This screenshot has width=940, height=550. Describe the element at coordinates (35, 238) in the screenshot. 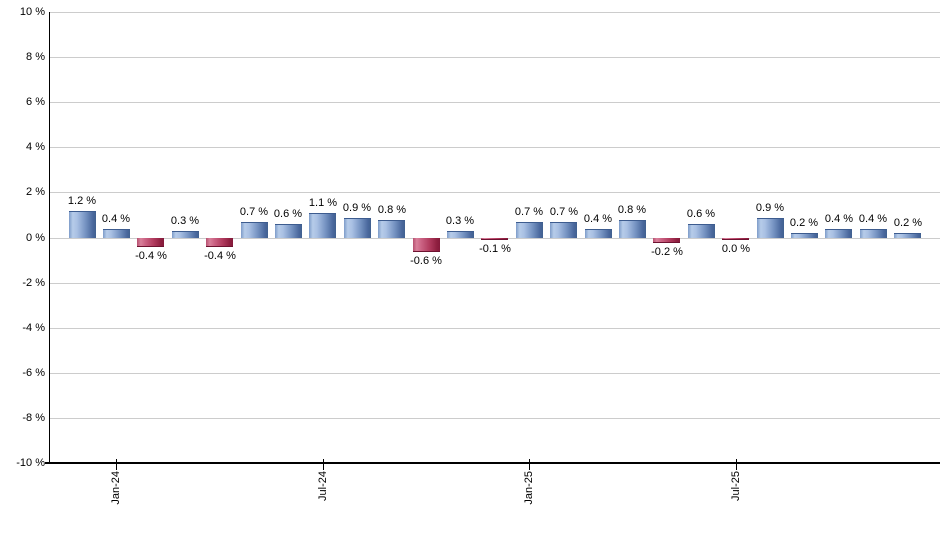

I see `y-tick-label: 0 %` at that location.